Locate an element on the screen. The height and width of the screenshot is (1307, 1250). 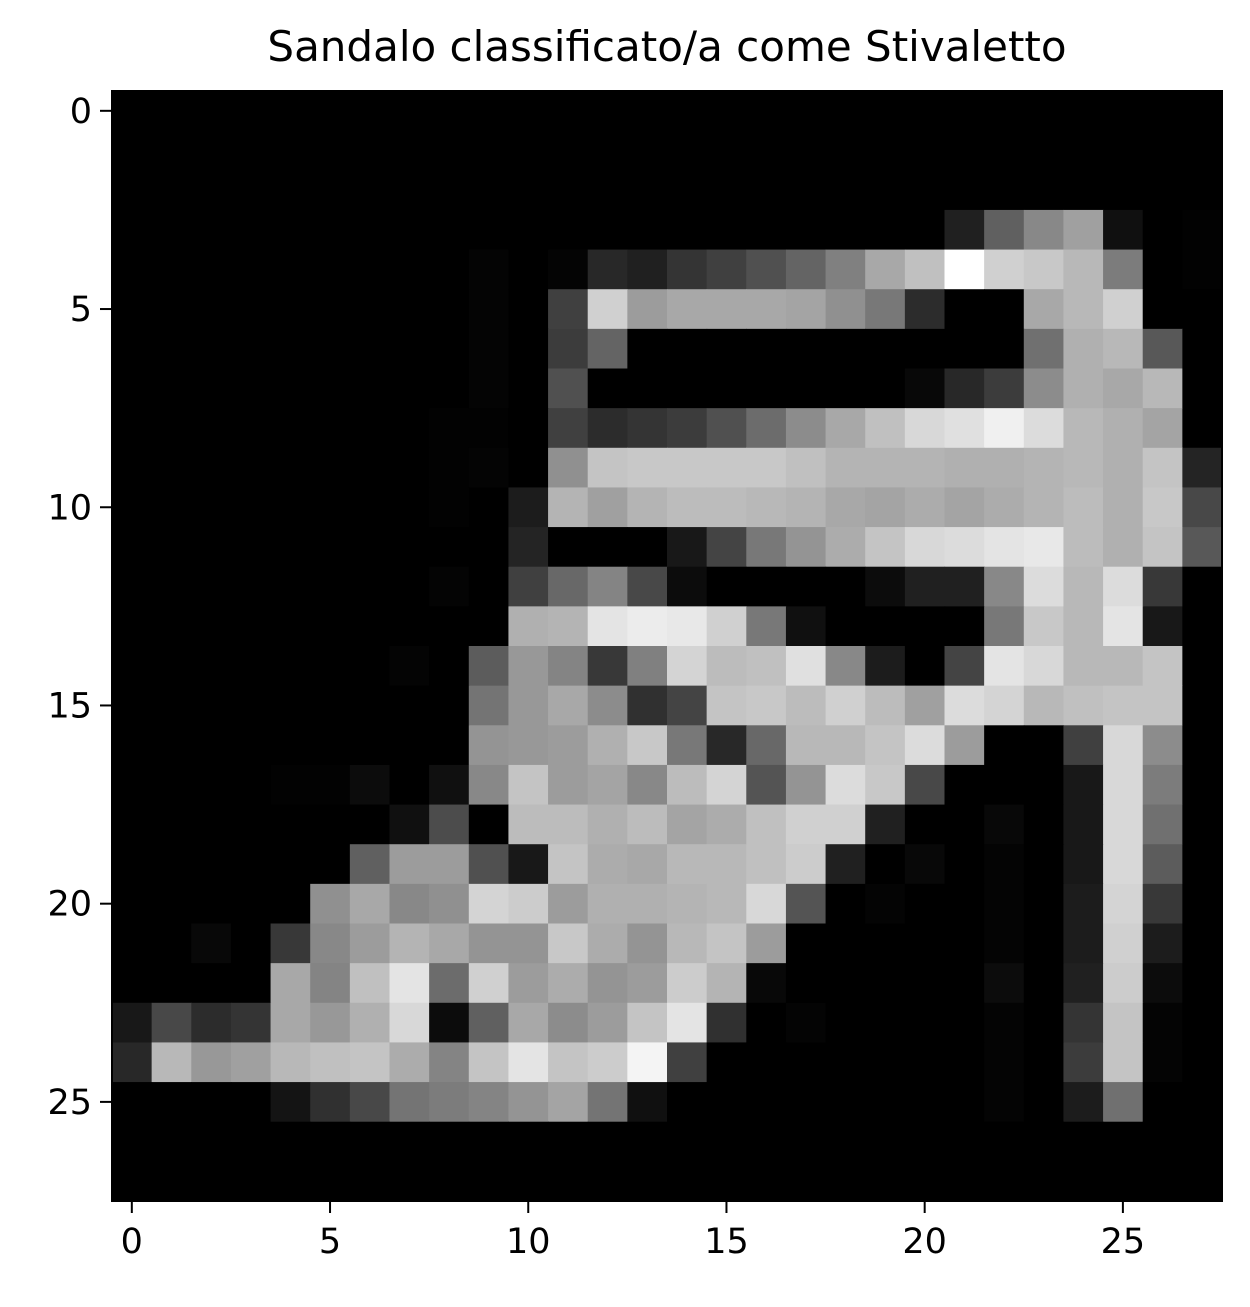
heatmap-cell-r3-c17 is located at coordinates (806, 230).